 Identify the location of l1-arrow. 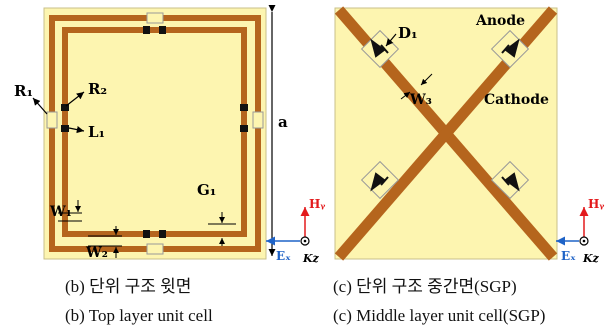
(76, 130).